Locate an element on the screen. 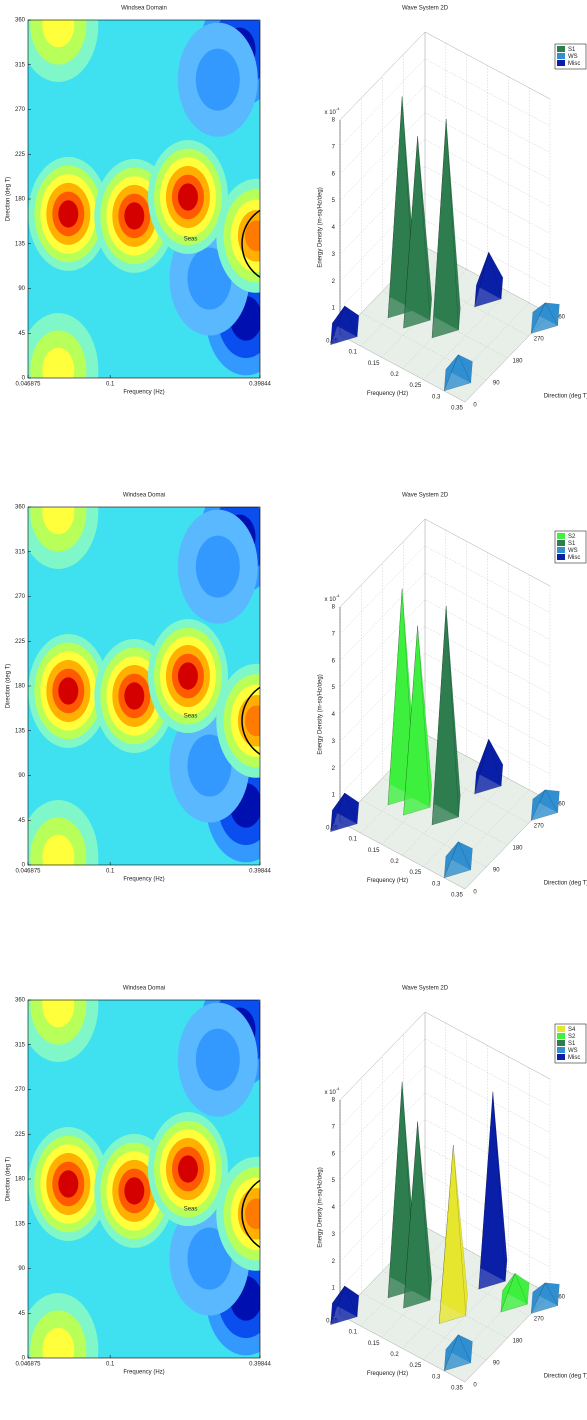  y-tick-label: 225 is located at coordinates (20, 155).